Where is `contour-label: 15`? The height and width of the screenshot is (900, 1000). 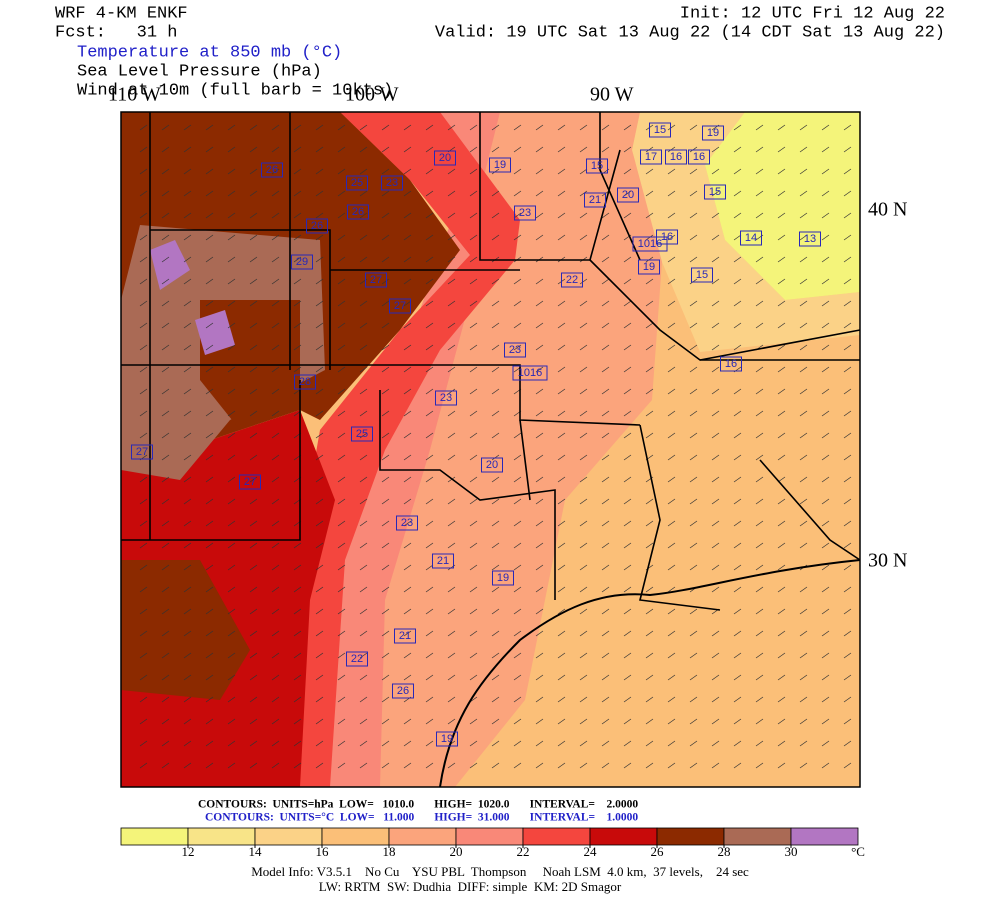 contour-label: 15 is located at coordinates (702, 275).